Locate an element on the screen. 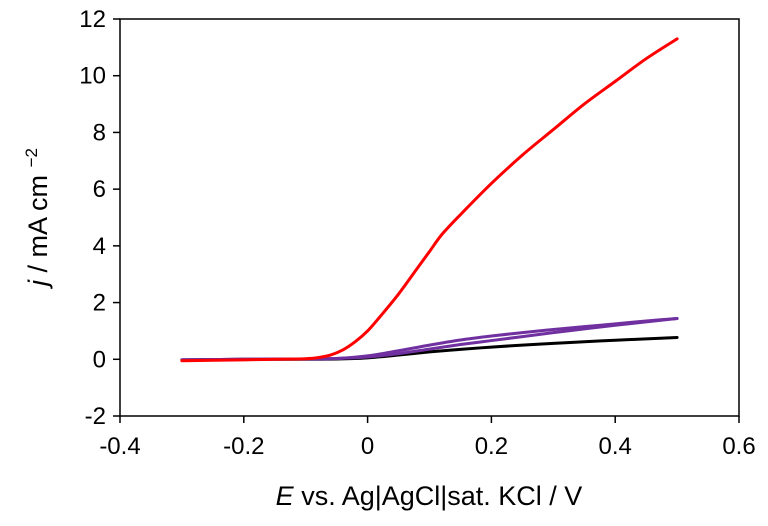 The width and height of the screenshot is (768, 526). y-tick-label: 0 is located at coordinates (99, 359).